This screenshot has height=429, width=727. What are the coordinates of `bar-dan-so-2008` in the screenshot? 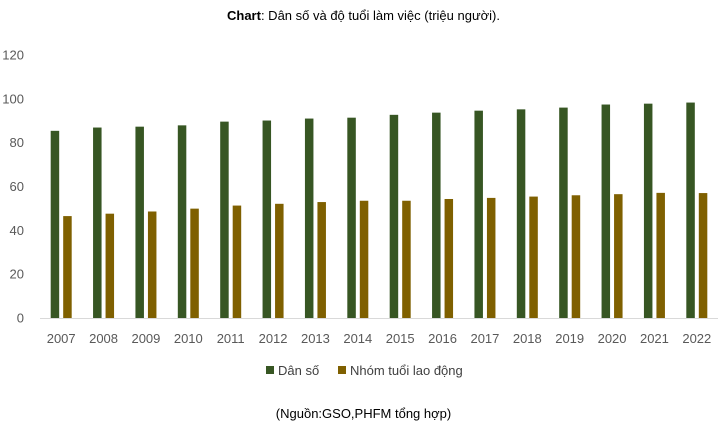 It's located at (97, 222).